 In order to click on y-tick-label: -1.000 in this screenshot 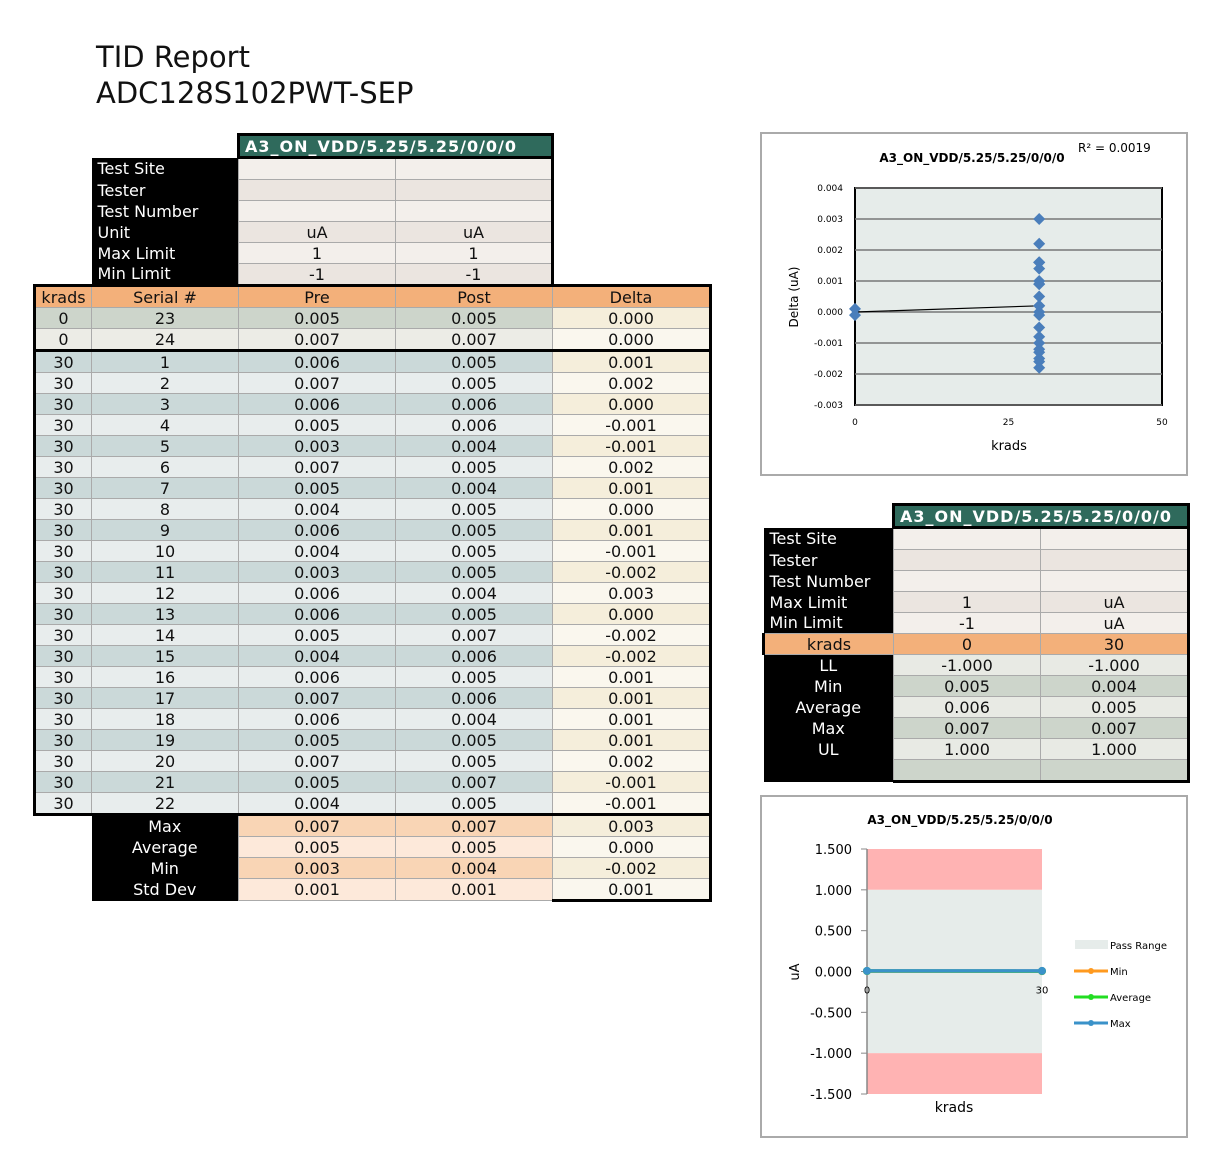, I will do `click(831, 1054)`.